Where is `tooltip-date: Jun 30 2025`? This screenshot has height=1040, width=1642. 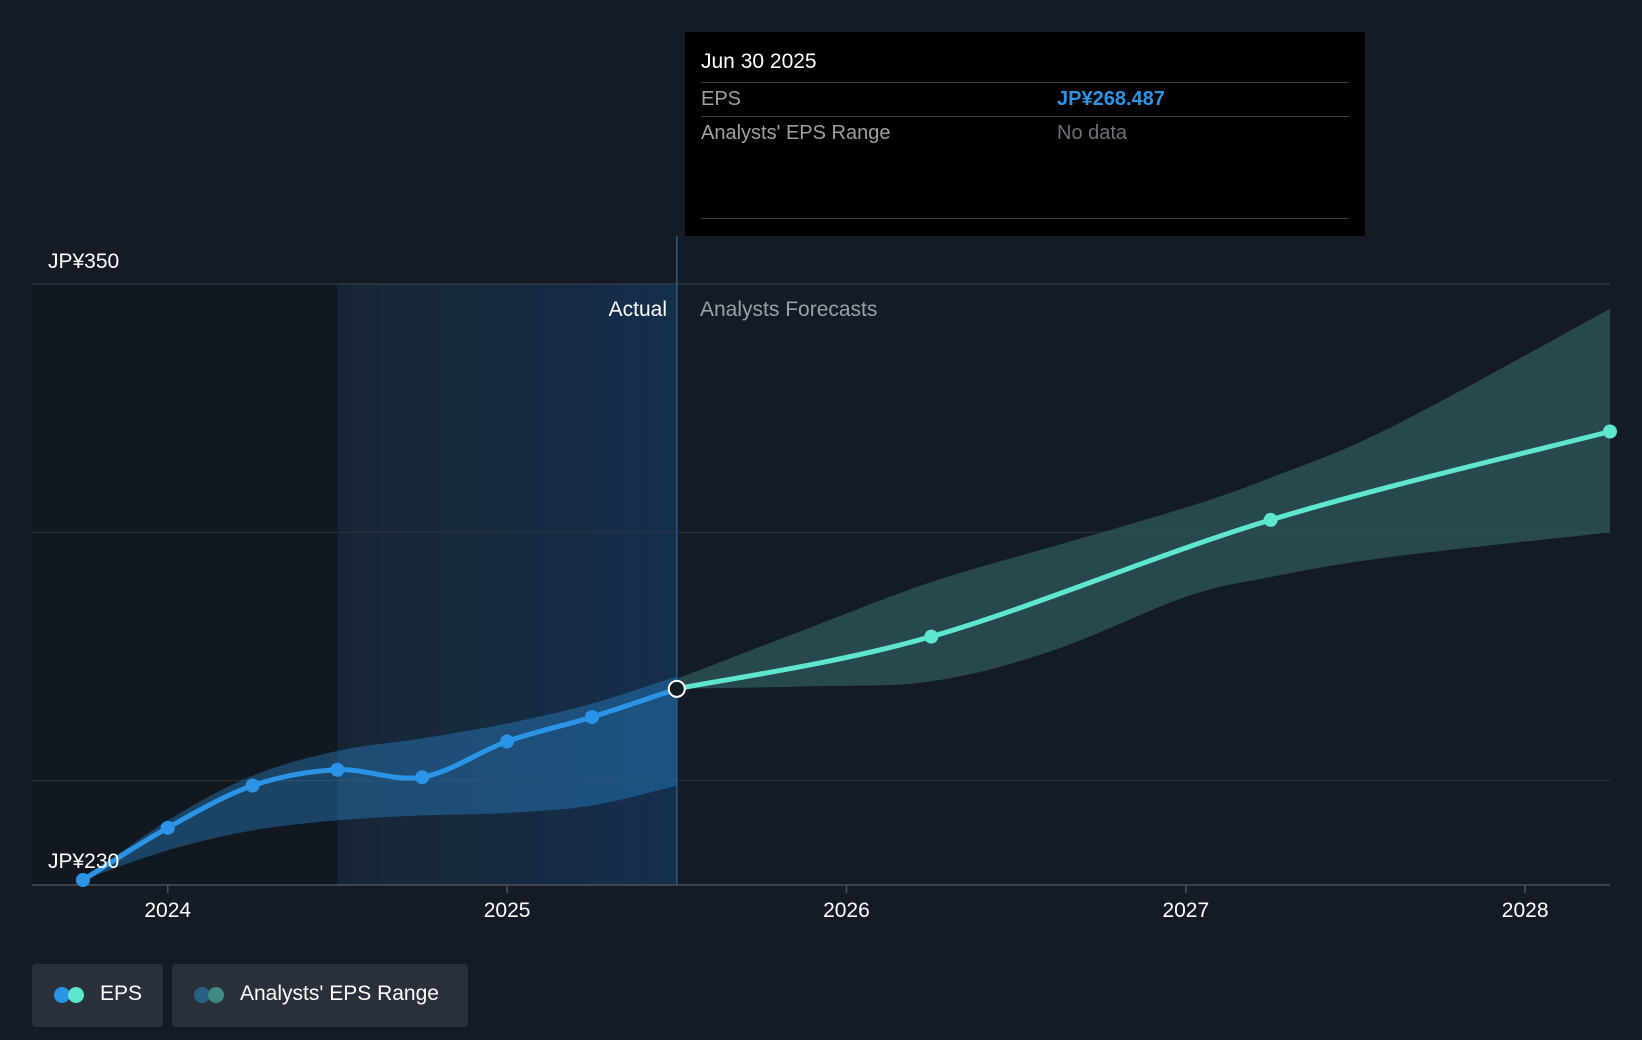
tooltip-date: Jun 30 2025 is located at coordinates (759, 61).